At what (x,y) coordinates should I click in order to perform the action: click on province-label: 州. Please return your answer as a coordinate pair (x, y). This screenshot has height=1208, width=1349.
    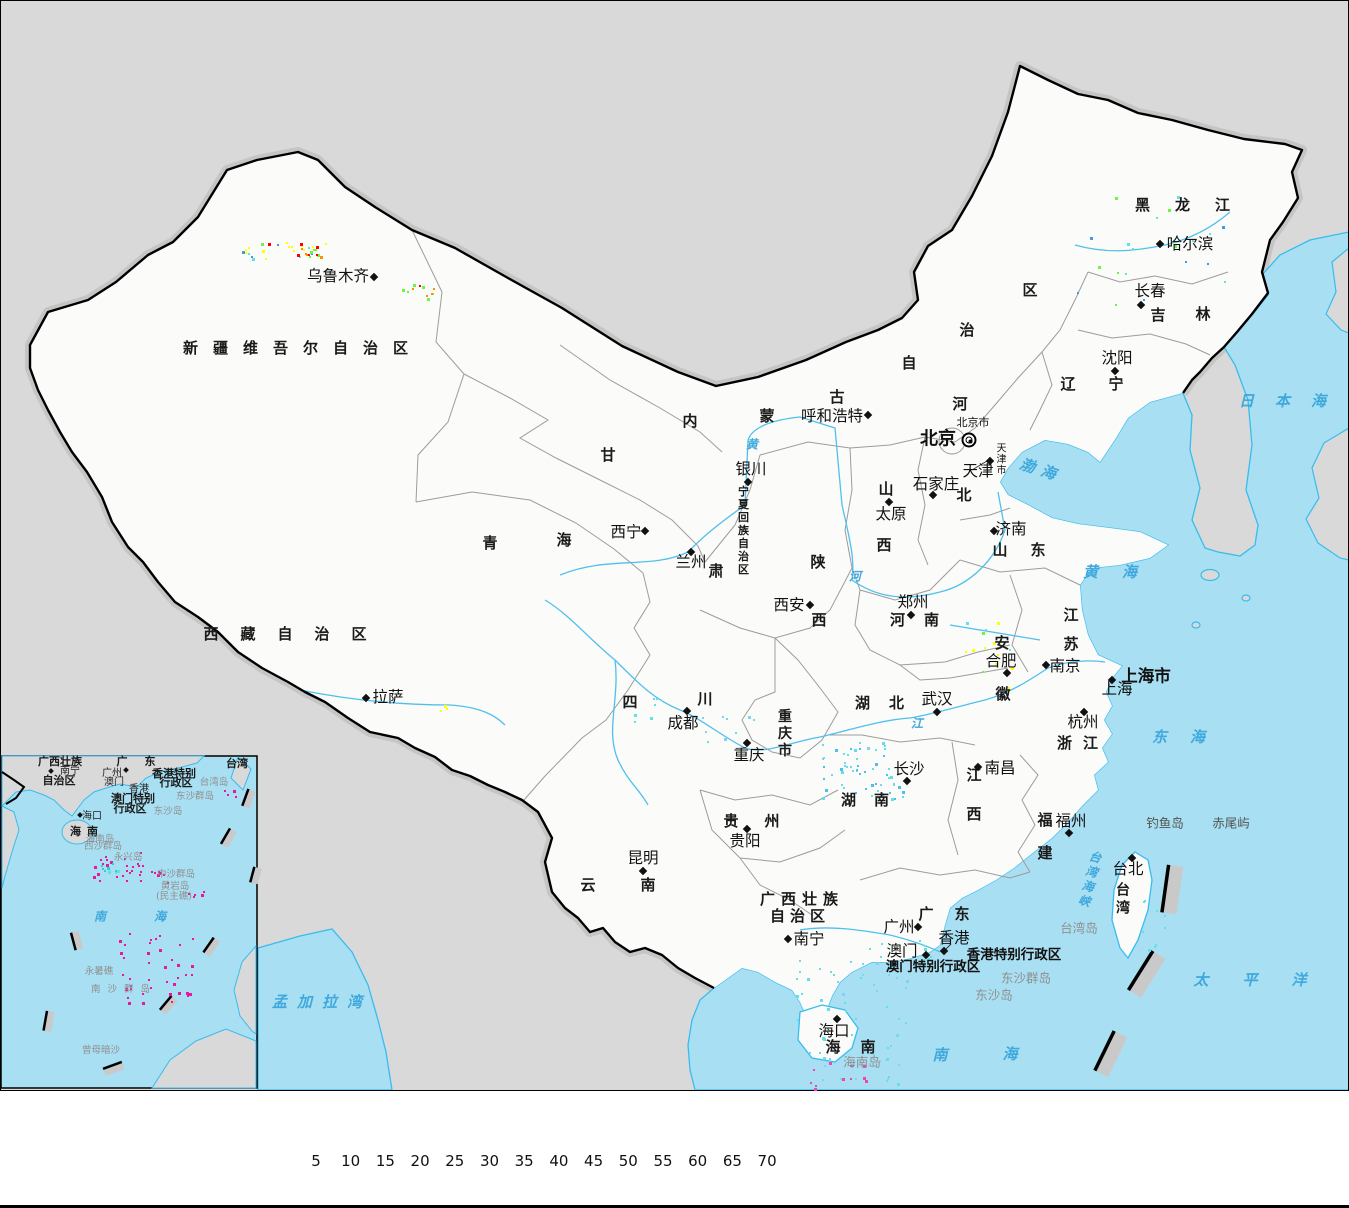
    Looking at the image, I should click on (772, 821).